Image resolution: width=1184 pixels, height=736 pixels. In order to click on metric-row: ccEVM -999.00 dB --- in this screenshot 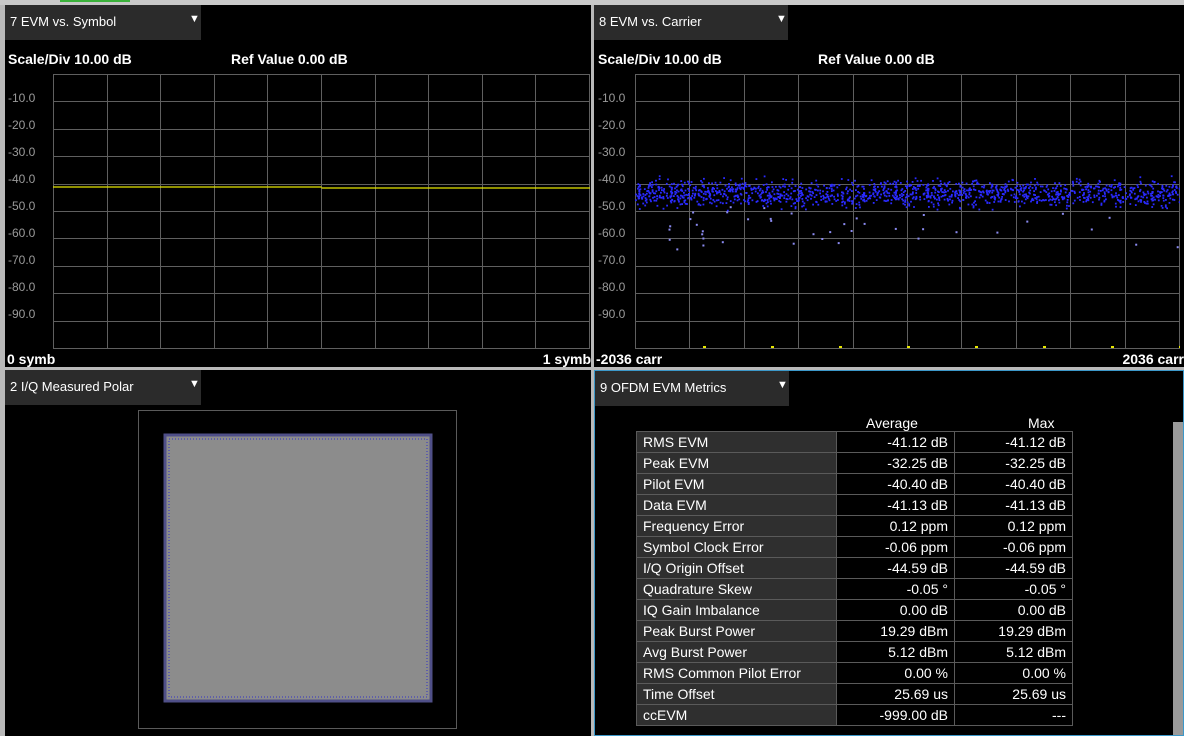, I will do `click(854, 715)`.